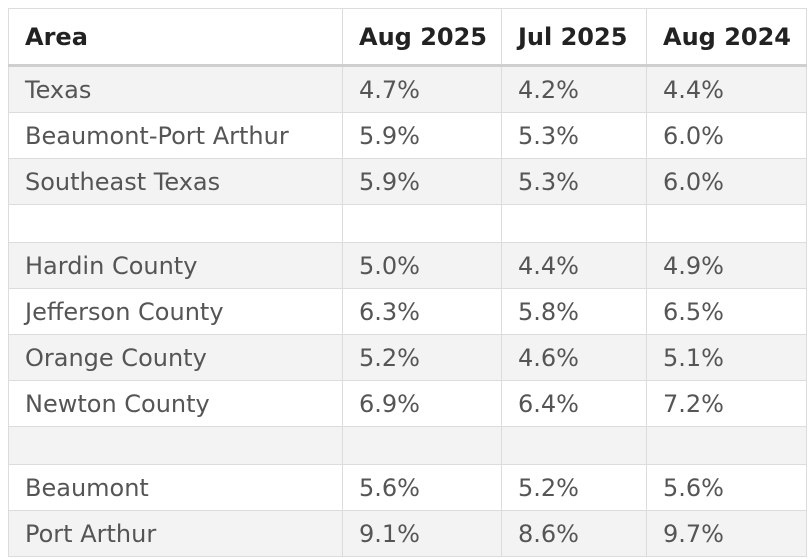 The image size is (811, 559). Describe the element at coordinates (422, 265) in the screenshot. I see `rate-cell: 5.0%` at that location.